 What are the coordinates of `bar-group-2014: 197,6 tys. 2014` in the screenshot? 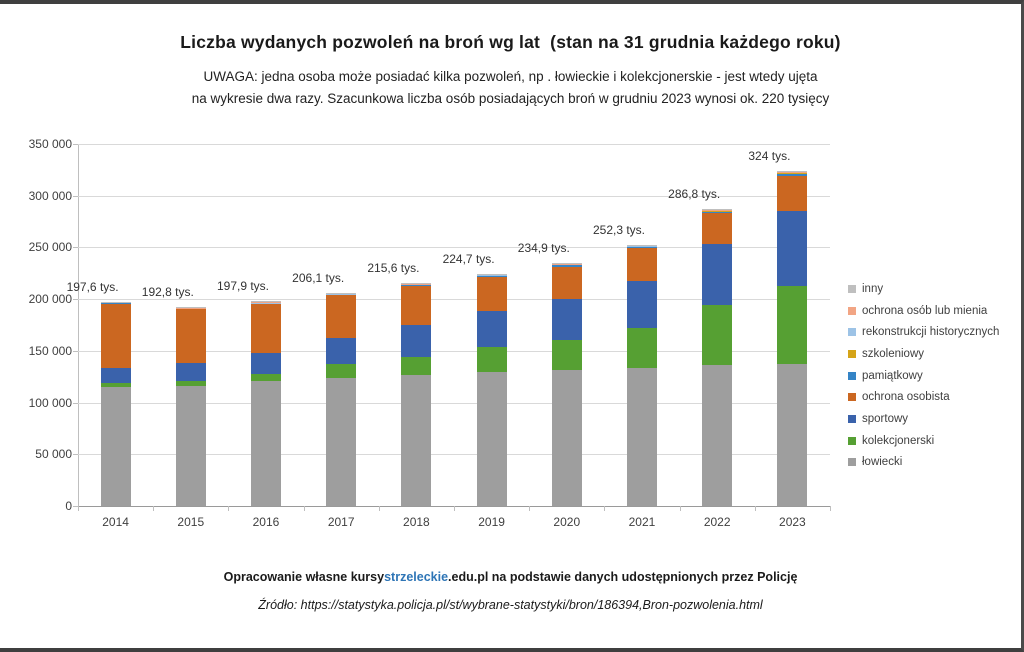 It's located at (110, 336).